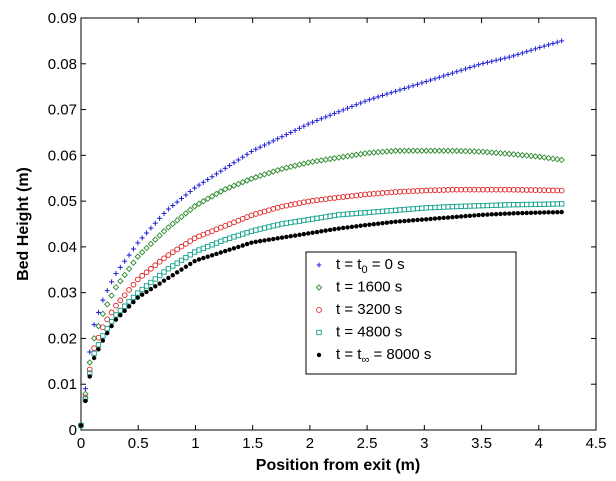 The height and width of the screenshot is (481, 616). I want to click on y-tick-label: 0.04, so click(62, 247).